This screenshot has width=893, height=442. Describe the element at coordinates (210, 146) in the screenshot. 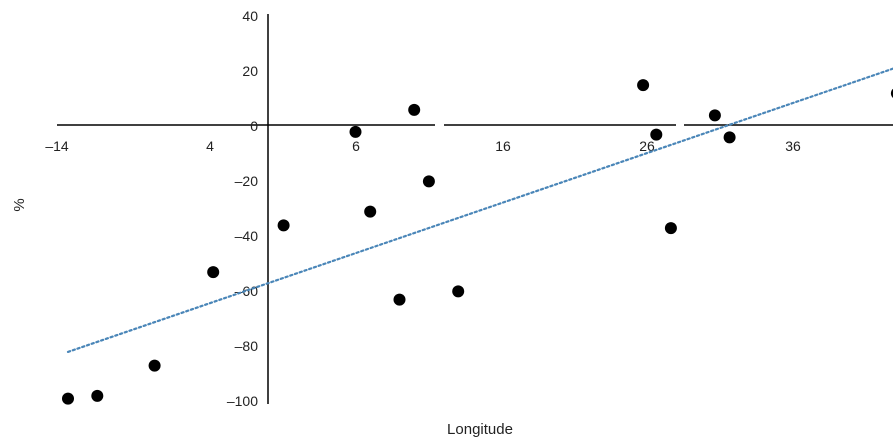

I see `x-tick-label: 4` at that location.